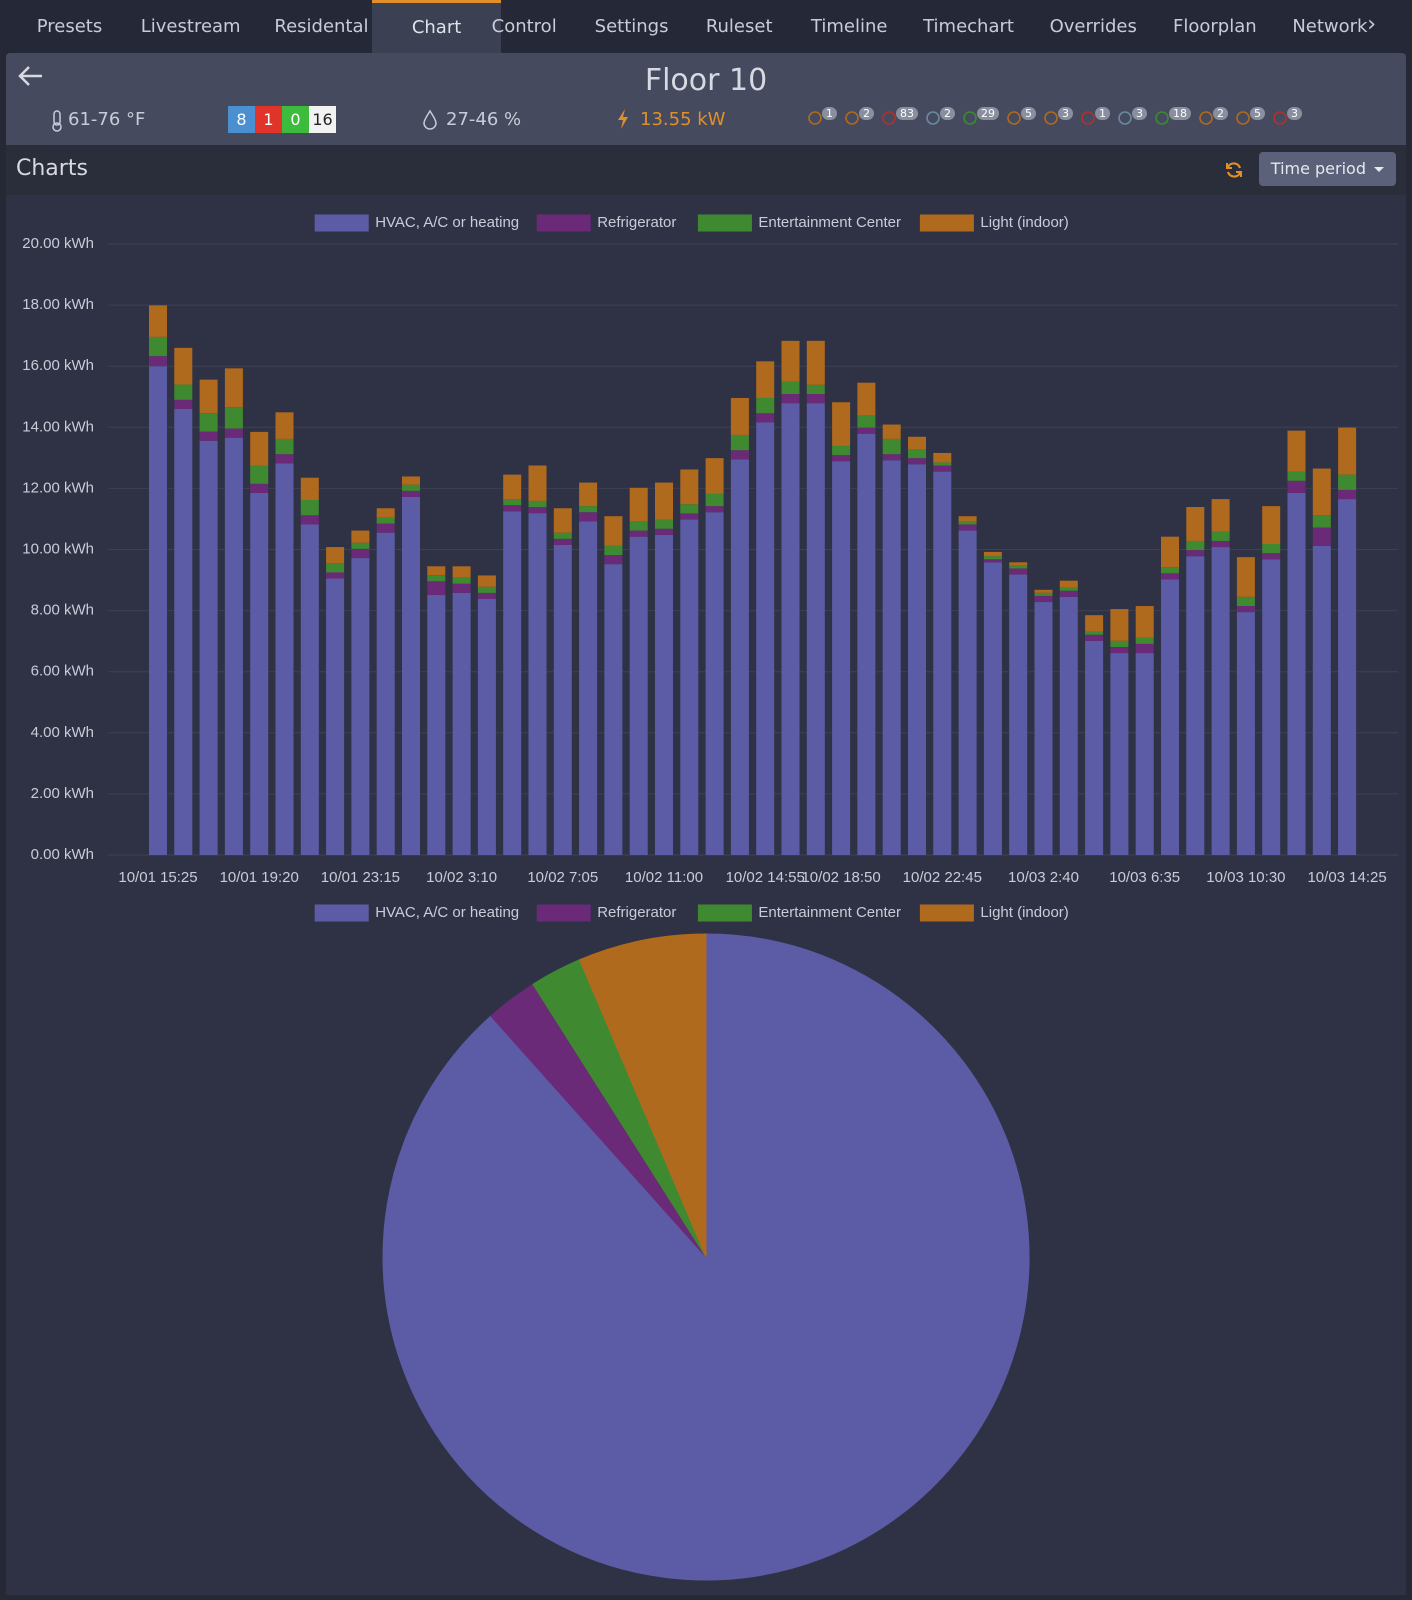 The width and height of the screenshot is (1412, 1600). What do you see at coordinates (484, 119) in the screenshot?
I see `humidity: 27-46 %` at bounding box center [484, 119].